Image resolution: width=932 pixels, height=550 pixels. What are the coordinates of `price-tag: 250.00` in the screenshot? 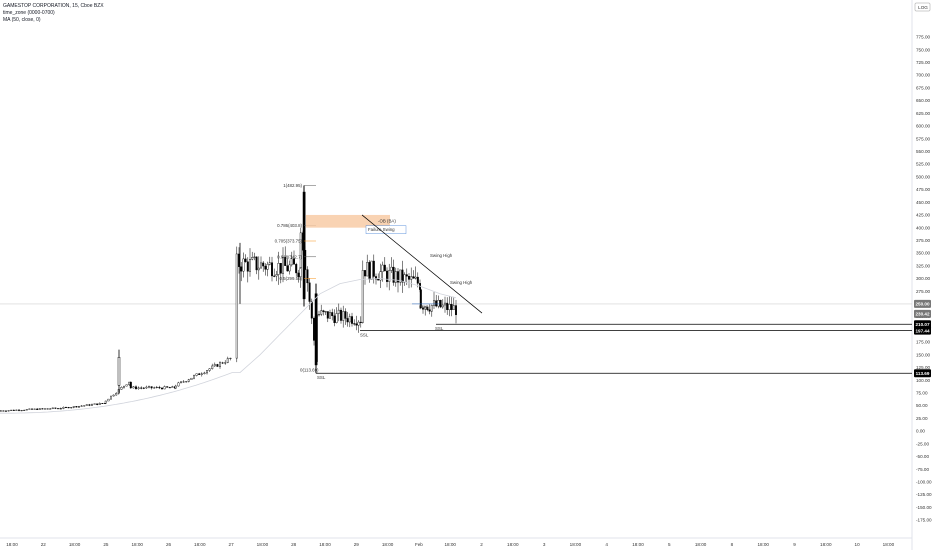 It's located at (922, 303).